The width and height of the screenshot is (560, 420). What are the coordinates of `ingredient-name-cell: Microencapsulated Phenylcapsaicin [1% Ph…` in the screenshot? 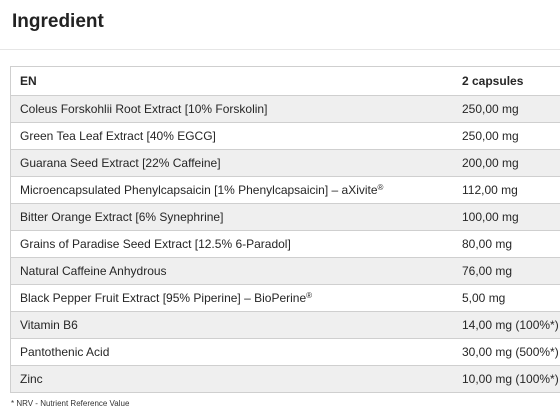 It's located at (232, 190).